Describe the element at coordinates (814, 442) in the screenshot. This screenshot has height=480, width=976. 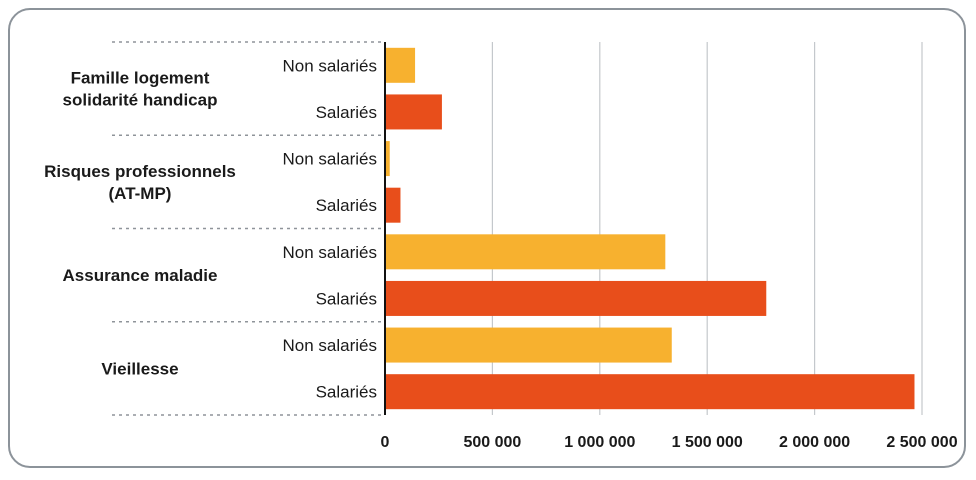
I see `x-tick-label: 2 000 000` at that location.